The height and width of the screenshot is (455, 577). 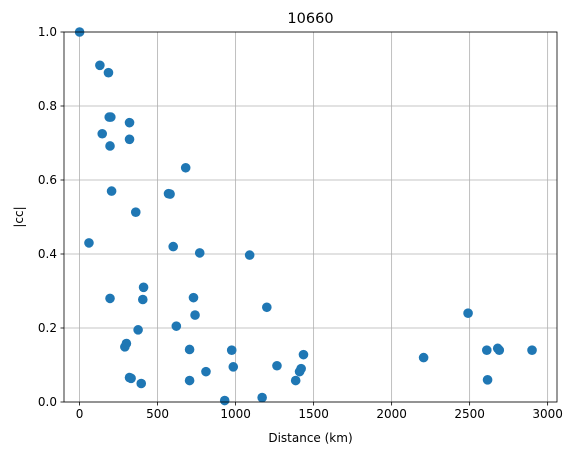 What do you see at coordinates (47, 328) in the screenshot?
I see `y-tick-label: 0.2` at bounding box center [47, 328].